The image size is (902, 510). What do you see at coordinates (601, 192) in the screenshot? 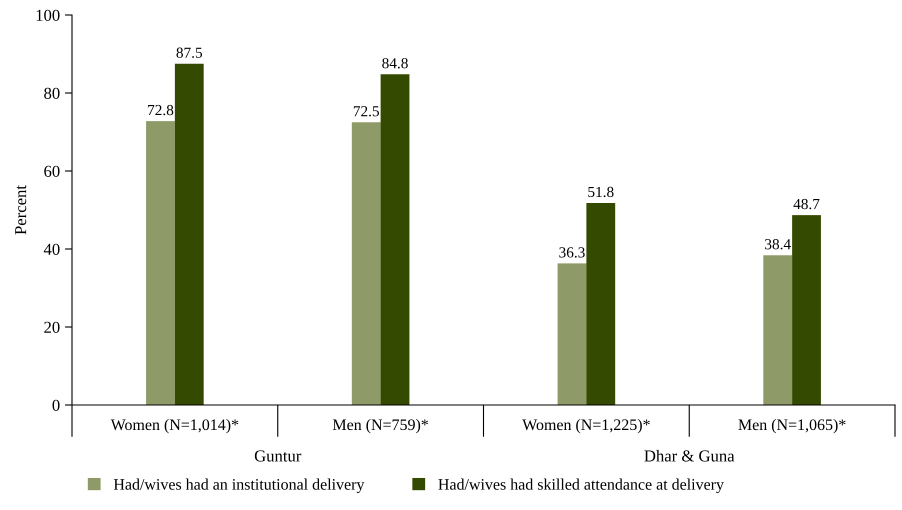
I see `data-label: 51.8` at bounding box center [601, 192].